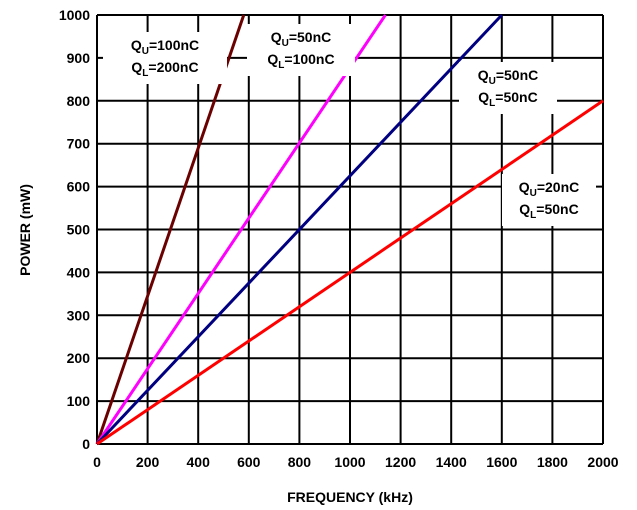 The height and width of the screenshot is (510, 637). Describe the element at coordinates (552, 462) in the screenshot. I see `x-tick-label: 1800` at that location.